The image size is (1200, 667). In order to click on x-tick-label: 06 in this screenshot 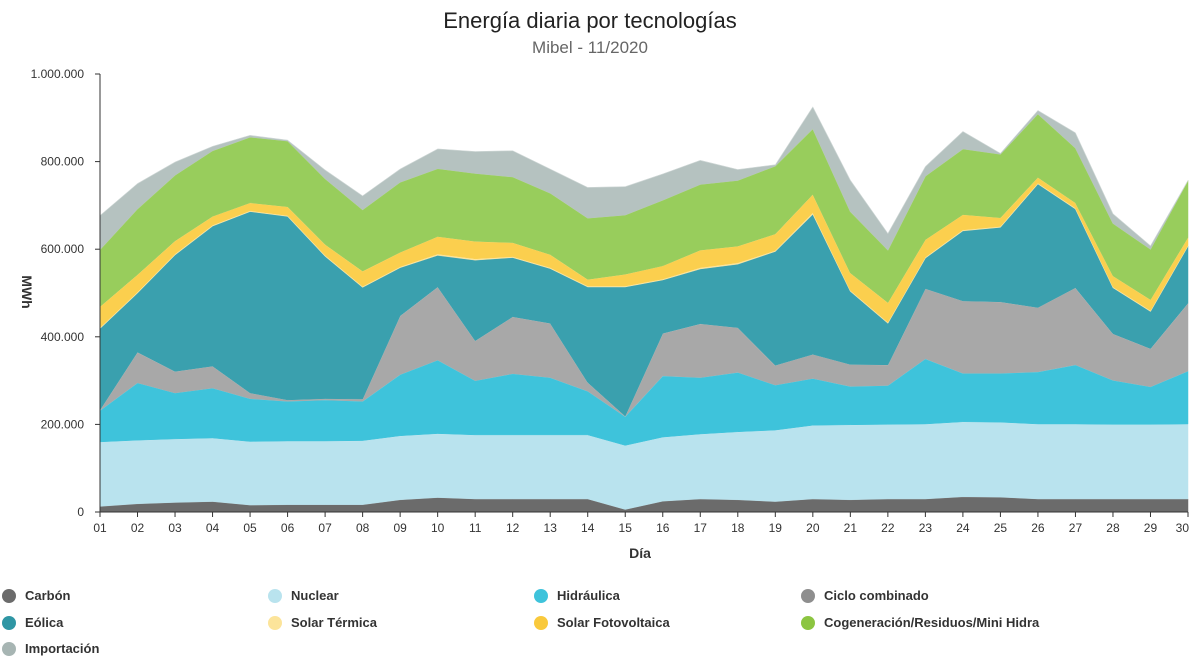, I will do `click(288, 528)`.